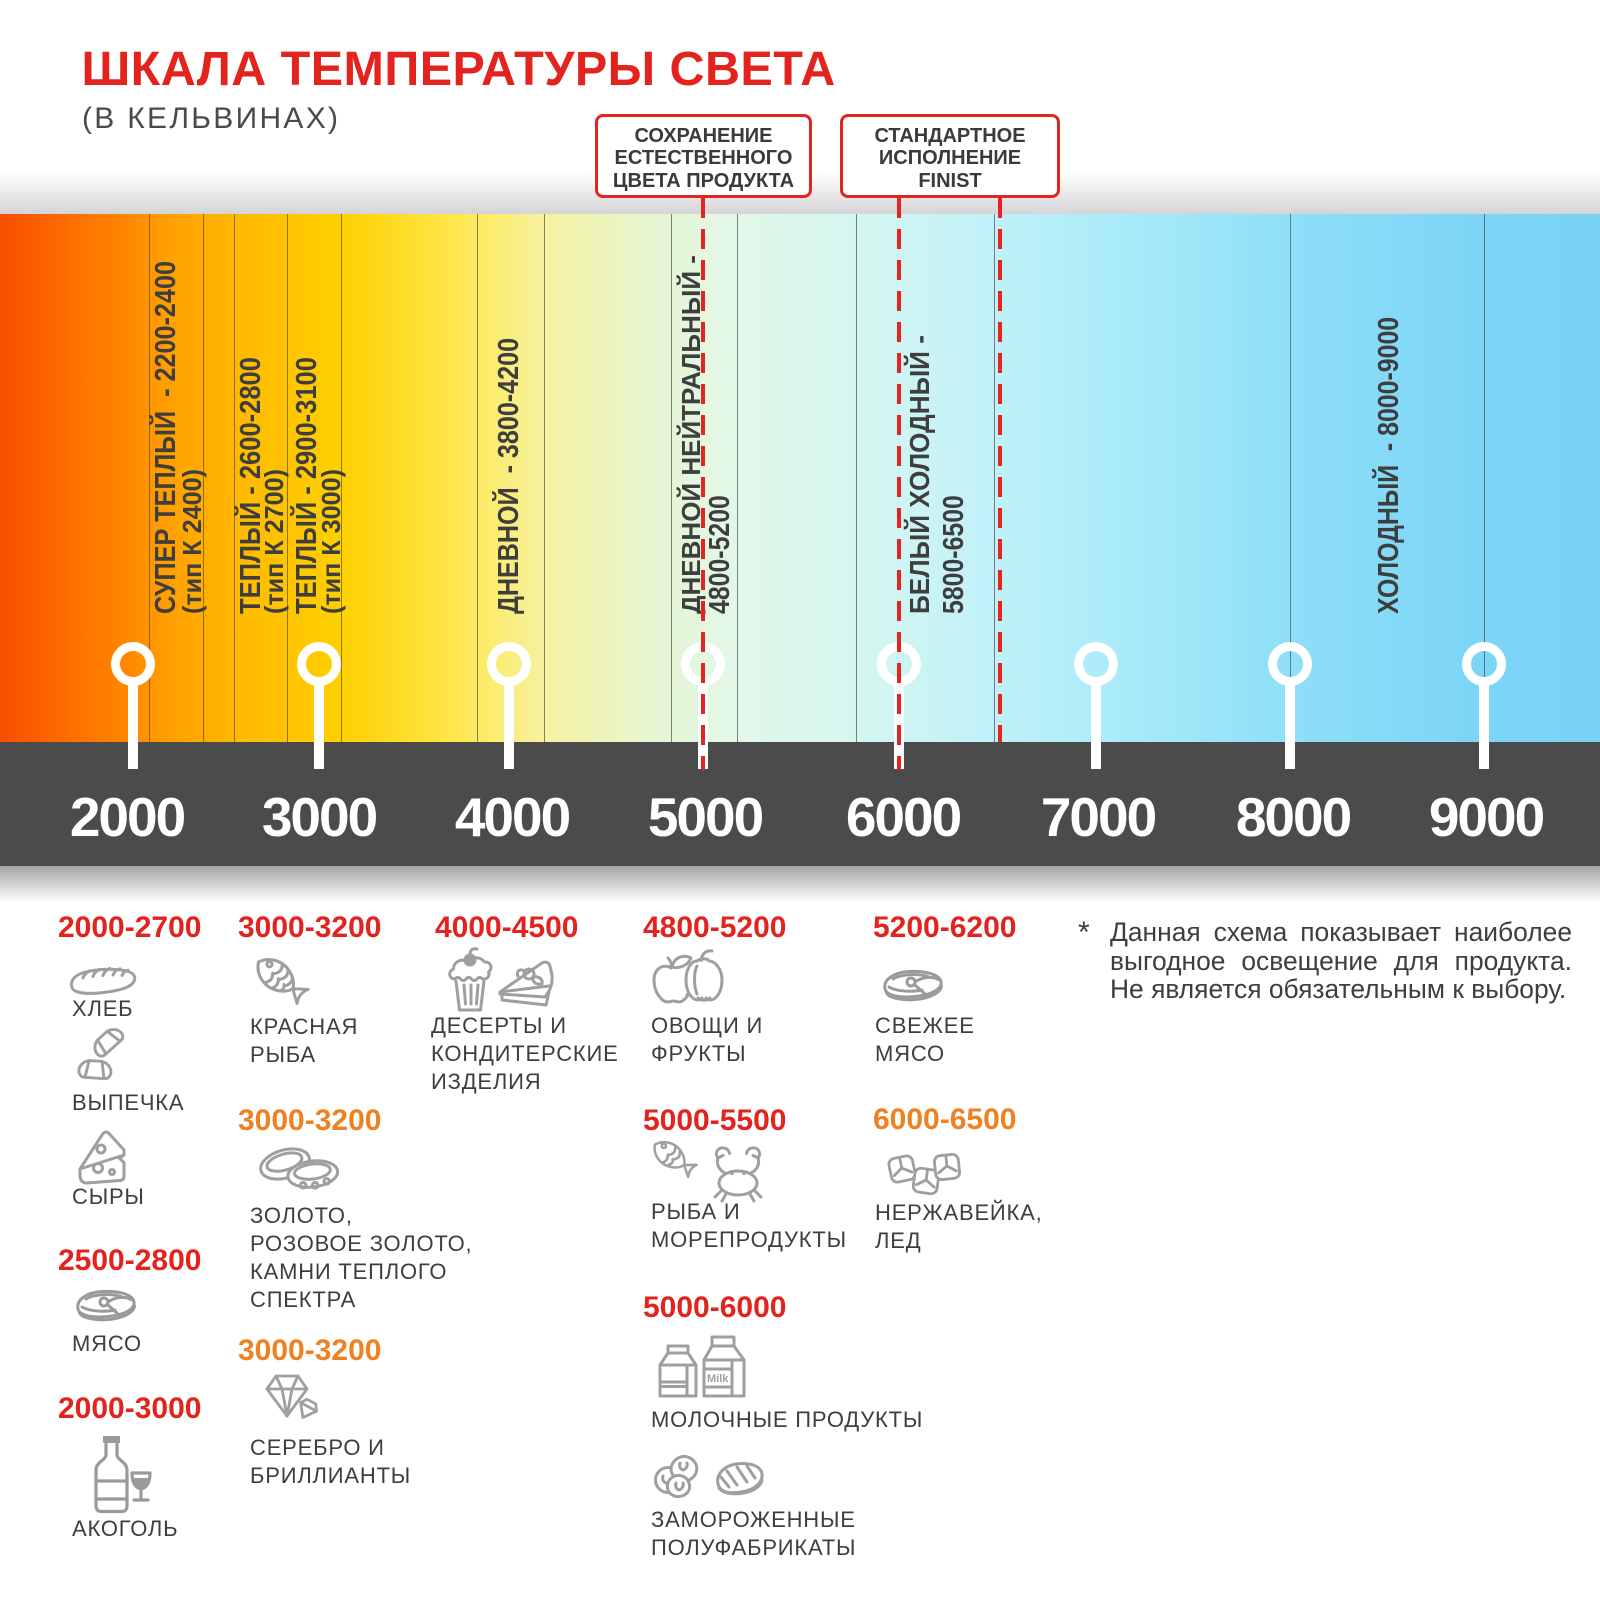 The width and height of the screenshot is (1600, 1600). Describe the element at coordinates (718, 1379) in the screenshot. I see `svg-text: Milk` at that location.